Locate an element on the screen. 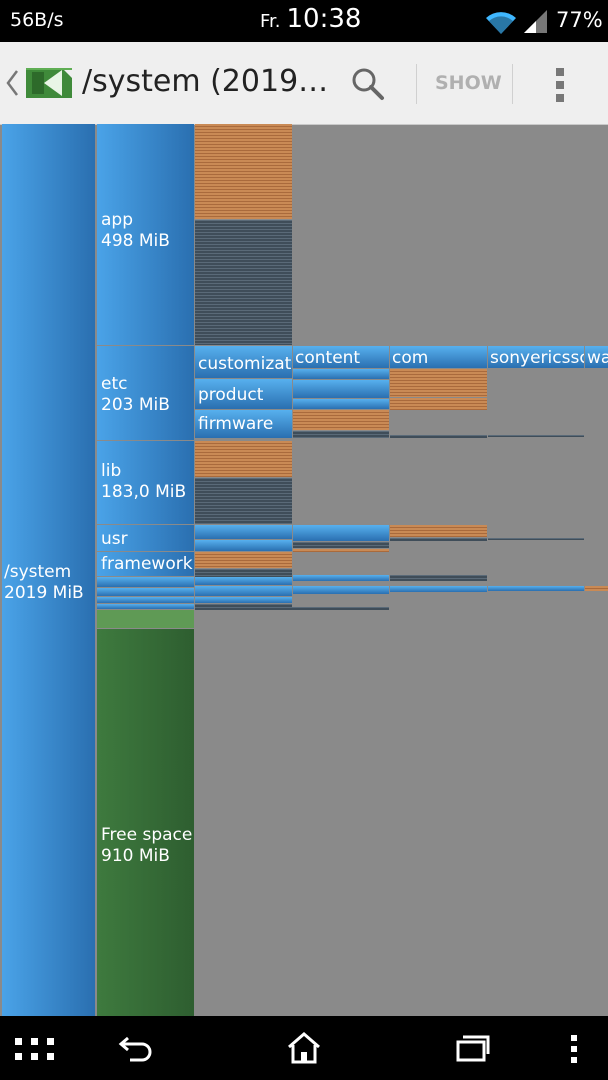 This screenshot has width=608, height=1080. clock: Fr. 10:38 is located at coordinates (310, 19).